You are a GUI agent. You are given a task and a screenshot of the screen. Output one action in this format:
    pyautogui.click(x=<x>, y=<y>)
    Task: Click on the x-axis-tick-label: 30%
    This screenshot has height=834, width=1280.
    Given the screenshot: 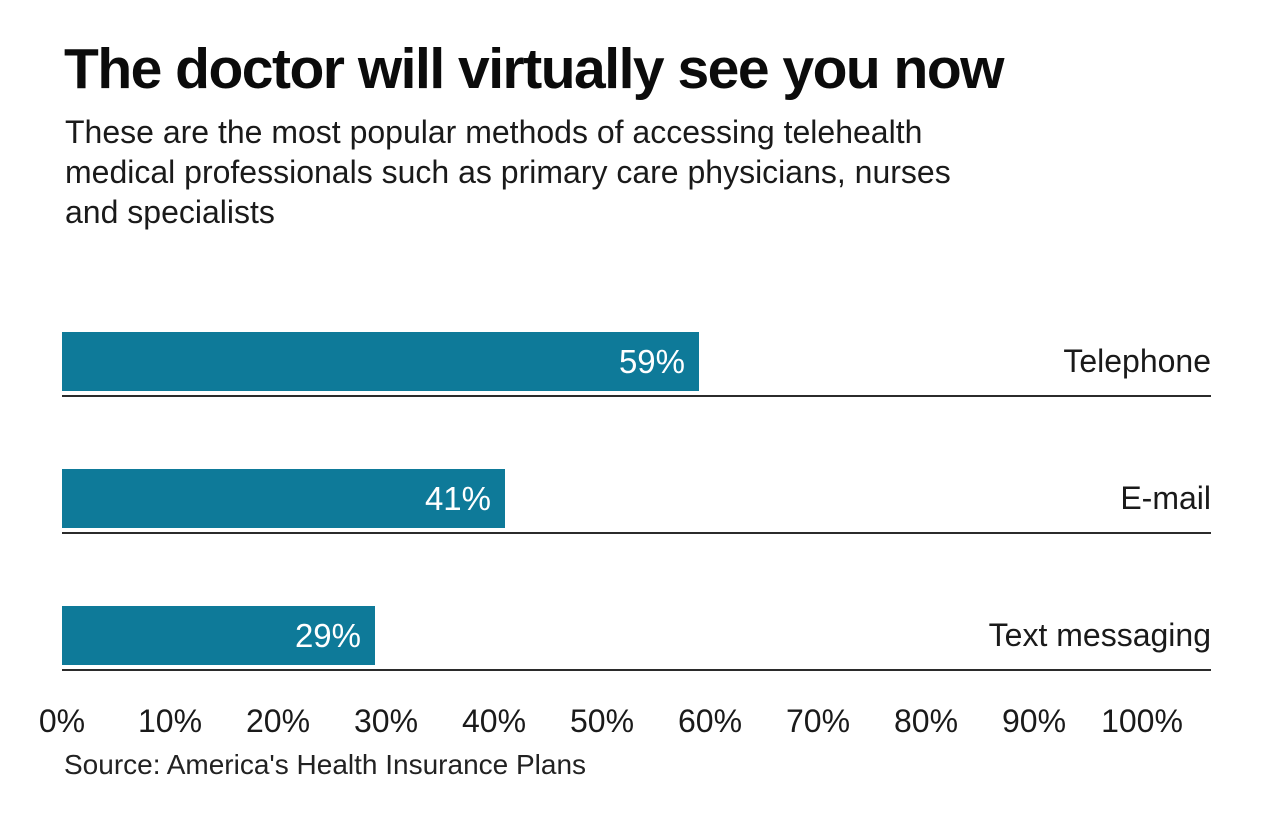 What is the action you would take?
    pyautogui.click(x=386, y=721)
    